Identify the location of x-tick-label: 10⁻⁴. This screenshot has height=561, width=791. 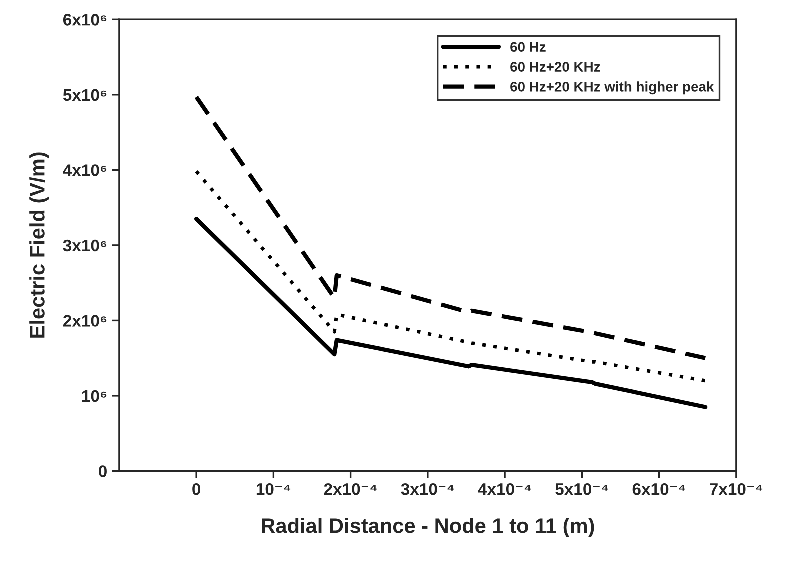
(273, 489).